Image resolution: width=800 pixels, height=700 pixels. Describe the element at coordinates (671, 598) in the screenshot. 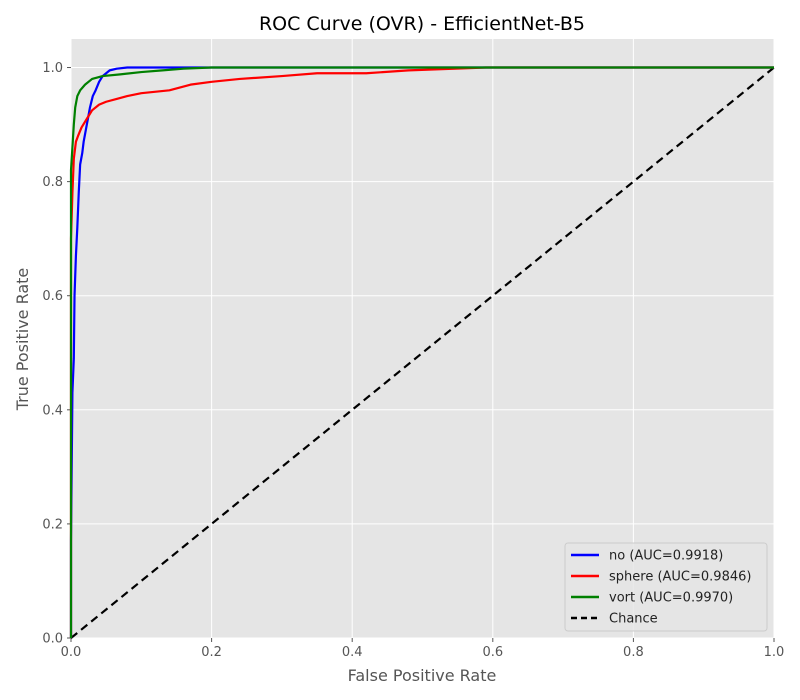

I see `legend-label-vort: vort (AUC=0.9970)` at that location.